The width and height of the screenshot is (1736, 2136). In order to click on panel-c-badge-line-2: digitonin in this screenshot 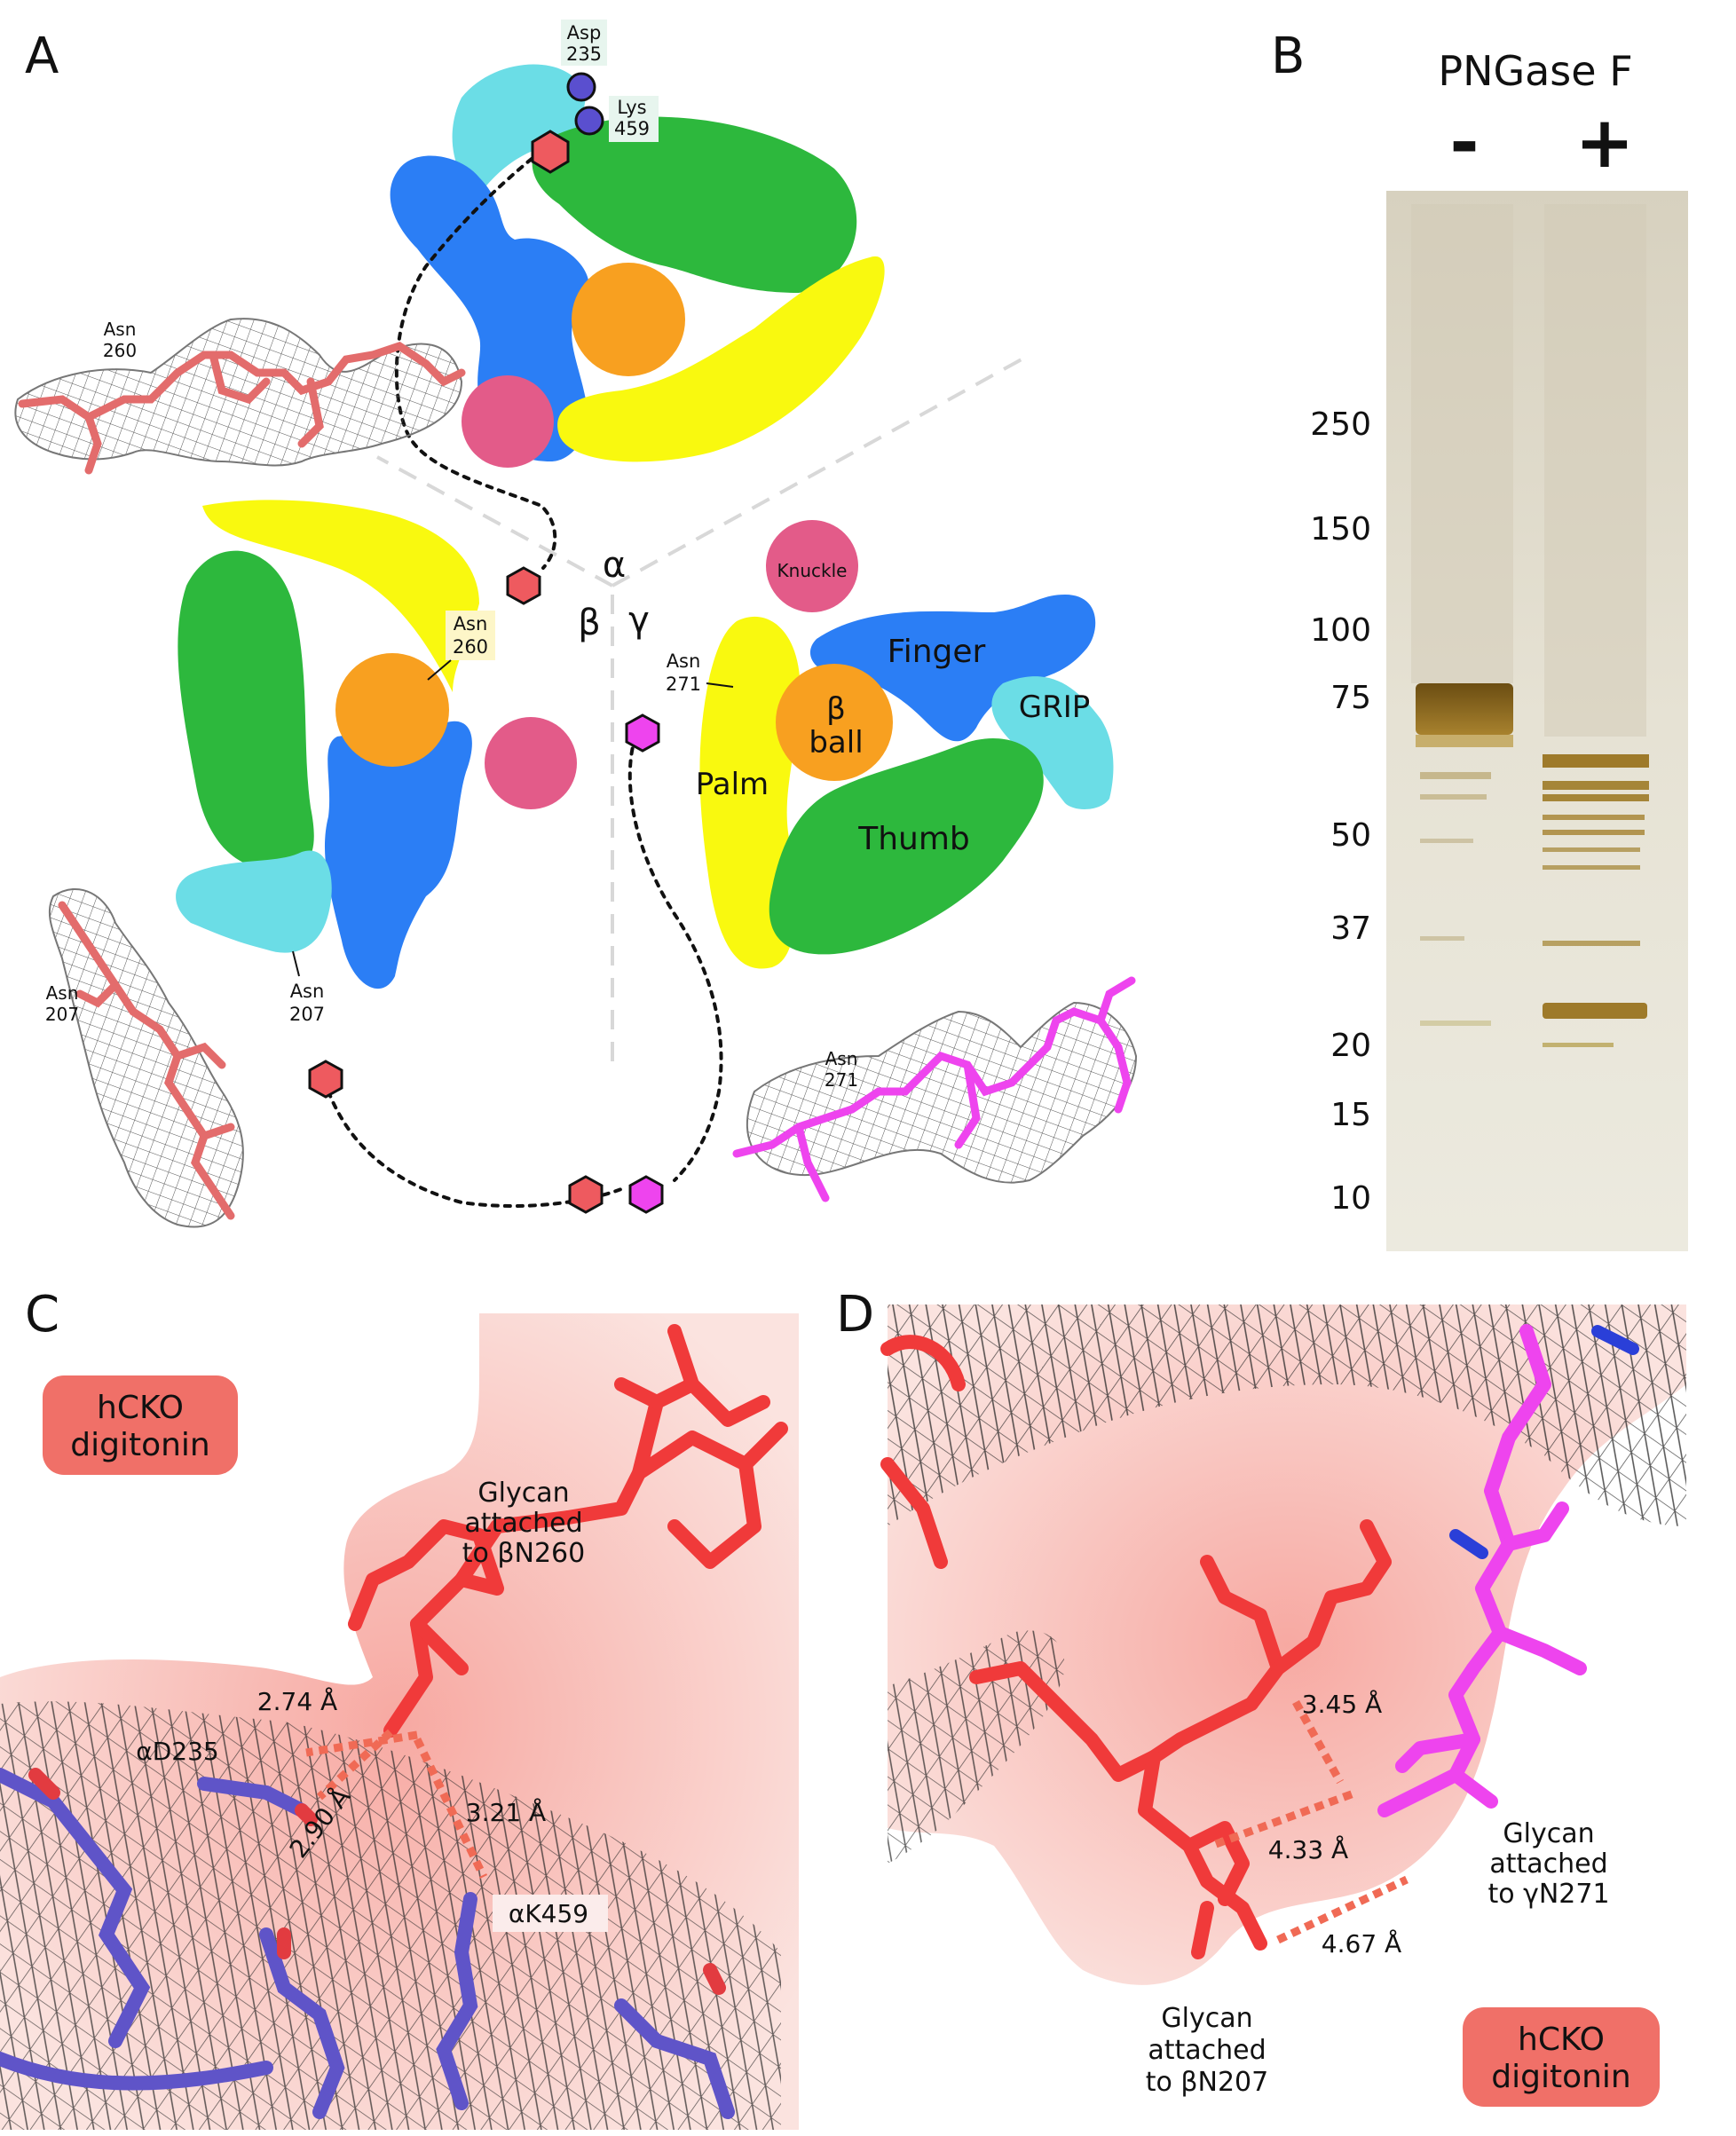, I will do `click(139, 1445)`.